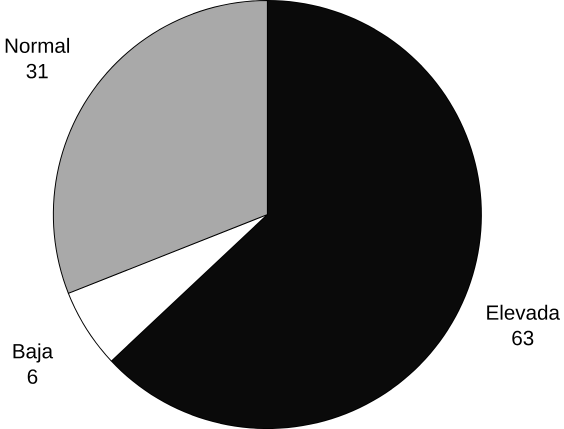 Image resolution: width=564 pixels, height=429 pixels. What do you see at coordinates (523, 312) in the screenshot?
I see `slice-label: Elevada` at bounding box center [523, 312].